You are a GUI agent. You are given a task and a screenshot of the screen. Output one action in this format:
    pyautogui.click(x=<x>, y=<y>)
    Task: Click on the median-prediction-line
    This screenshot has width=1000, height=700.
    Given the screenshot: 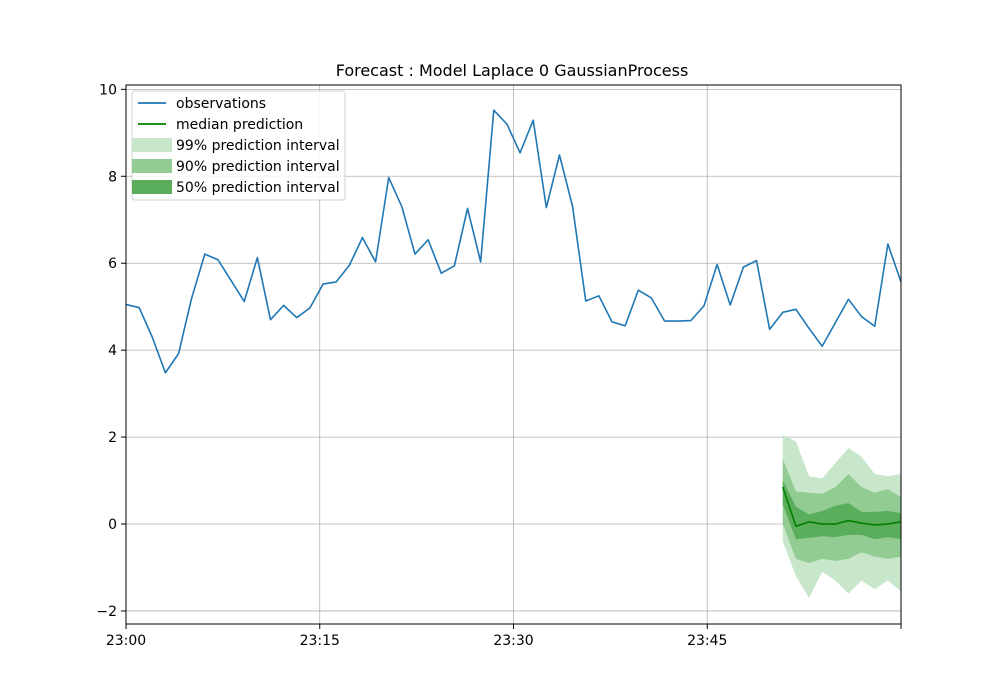 What is the action you would take?
    pyautogui.click(x=842, y=506)
    